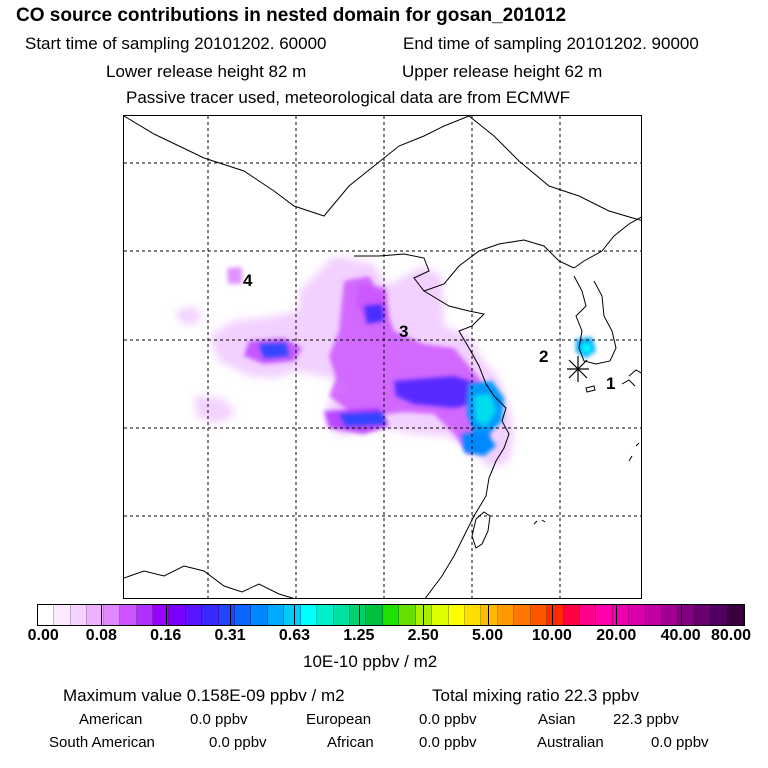 The image size is (768, 768). What do you see at coordinates (176, 43) in the screenshot?
I see `start-time: Start time of sampling 20101202. 60000` at bounding box center [176, 43].